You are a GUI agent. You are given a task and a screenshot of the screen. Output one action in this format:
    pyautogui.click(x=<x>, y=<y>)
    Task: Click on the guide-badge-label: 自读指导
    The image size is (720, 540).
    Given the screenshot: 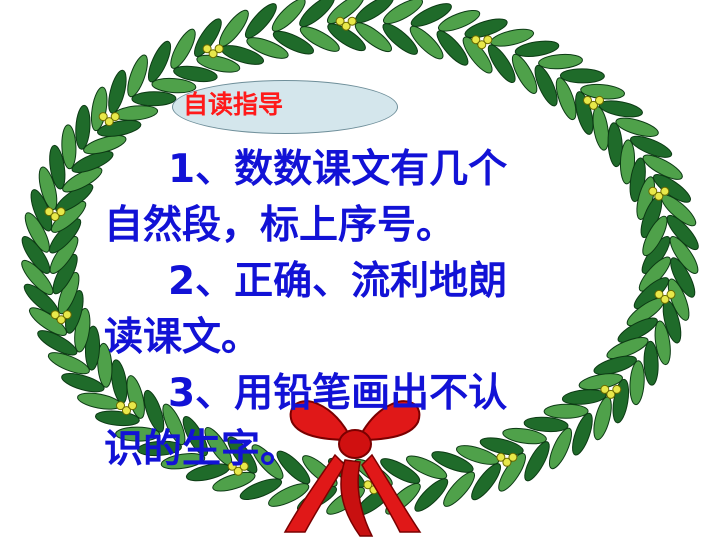 What is the action you would take?
    pyautogui.click(x=233, y=104)
    